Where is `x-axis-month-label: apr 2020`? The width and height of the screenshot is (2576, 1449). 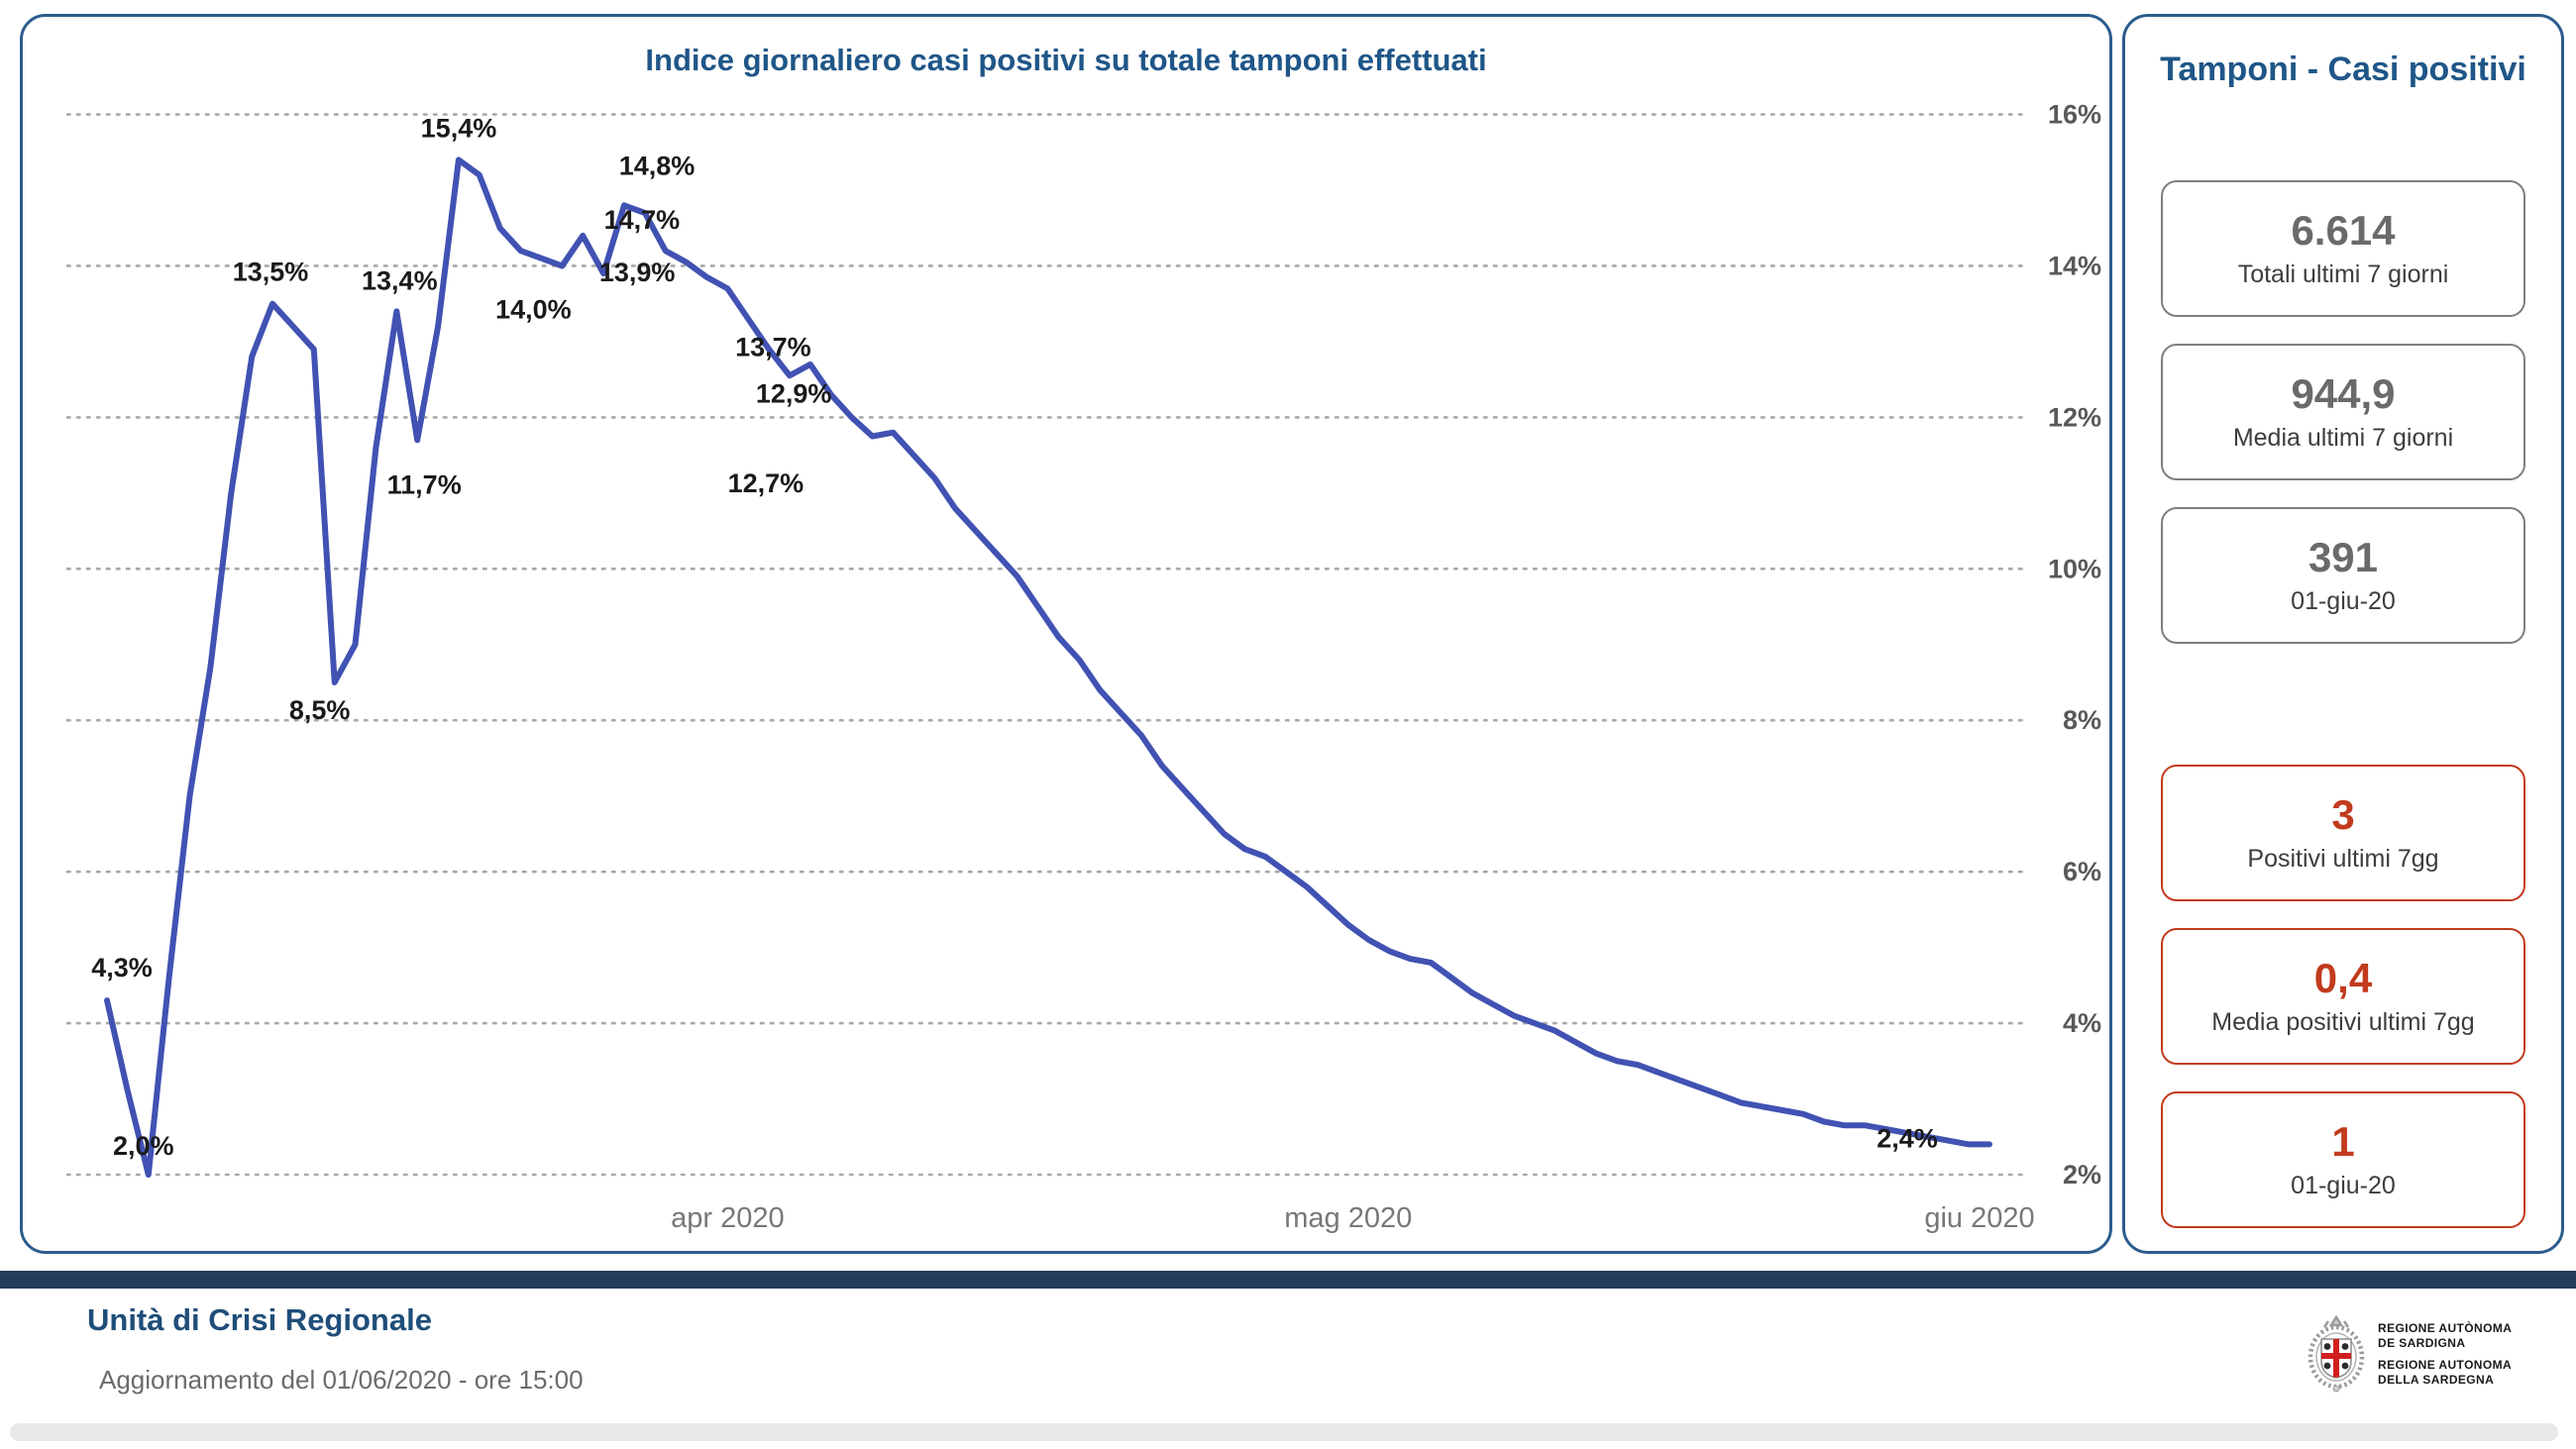 x-axis-month-label: apr 2020 is located at coordinates (728, 1218).